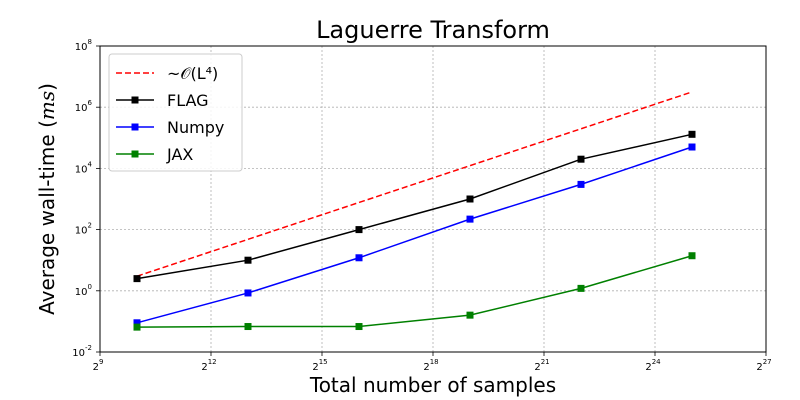 The height and width of the screenshot is (400, 800). Describe the element at coordinates (192, 73) in the screenshot. I see `legend-label: ~𝒪(L⁴)` at that location.